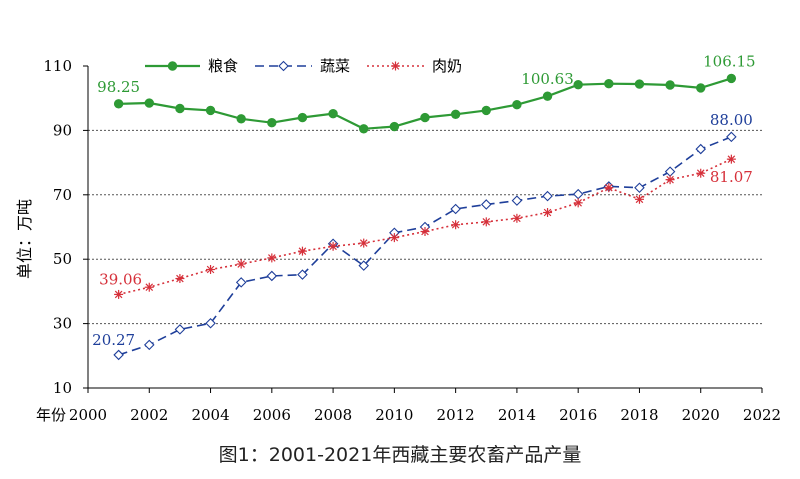  I want to click on x-tick-label: 2006, so click(272, 415).